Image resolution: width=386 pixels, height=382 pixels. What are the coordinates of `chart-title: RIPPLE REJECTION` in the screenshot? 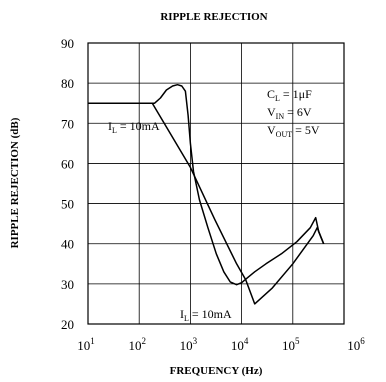 It's located at (213, 17).